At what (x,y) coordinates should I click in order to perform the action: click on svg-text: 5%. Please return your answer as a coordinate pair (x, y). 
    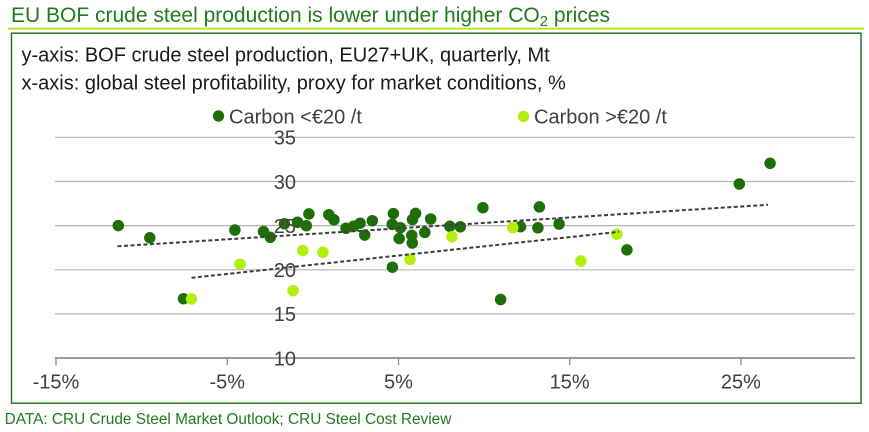
    Looking at the image, I should click on (398, 383).